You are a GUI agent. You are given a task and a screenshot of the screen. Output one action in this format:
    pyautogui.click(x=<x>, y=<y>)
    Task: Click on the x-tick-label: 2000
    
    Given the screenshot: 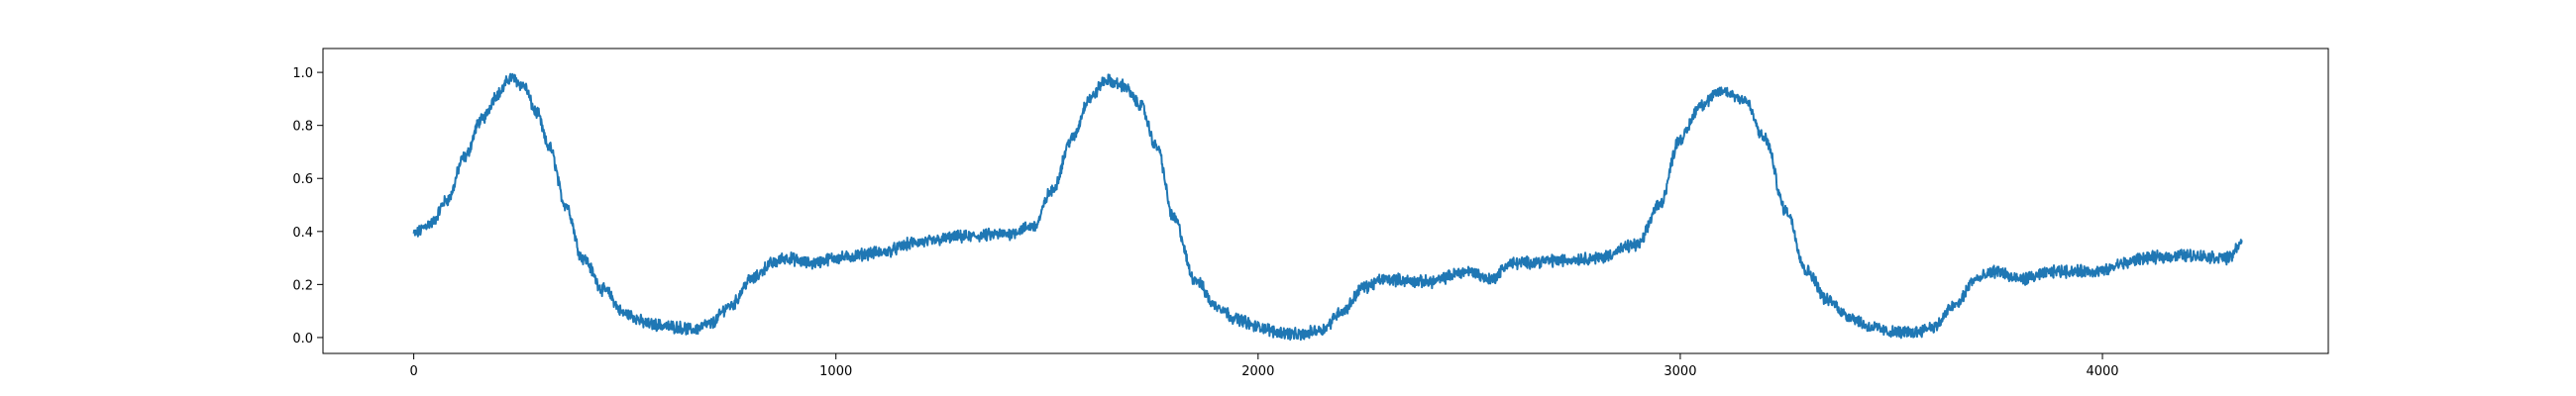 What is the action you would take?
    pyautogui.click(x=1257, y=372)
    